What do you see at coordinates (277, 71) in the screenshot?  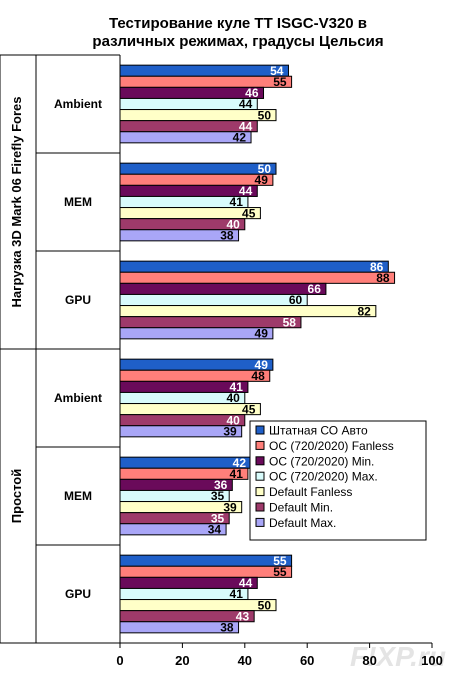 I see `data-label: 54` at bounding box center [277, 71].